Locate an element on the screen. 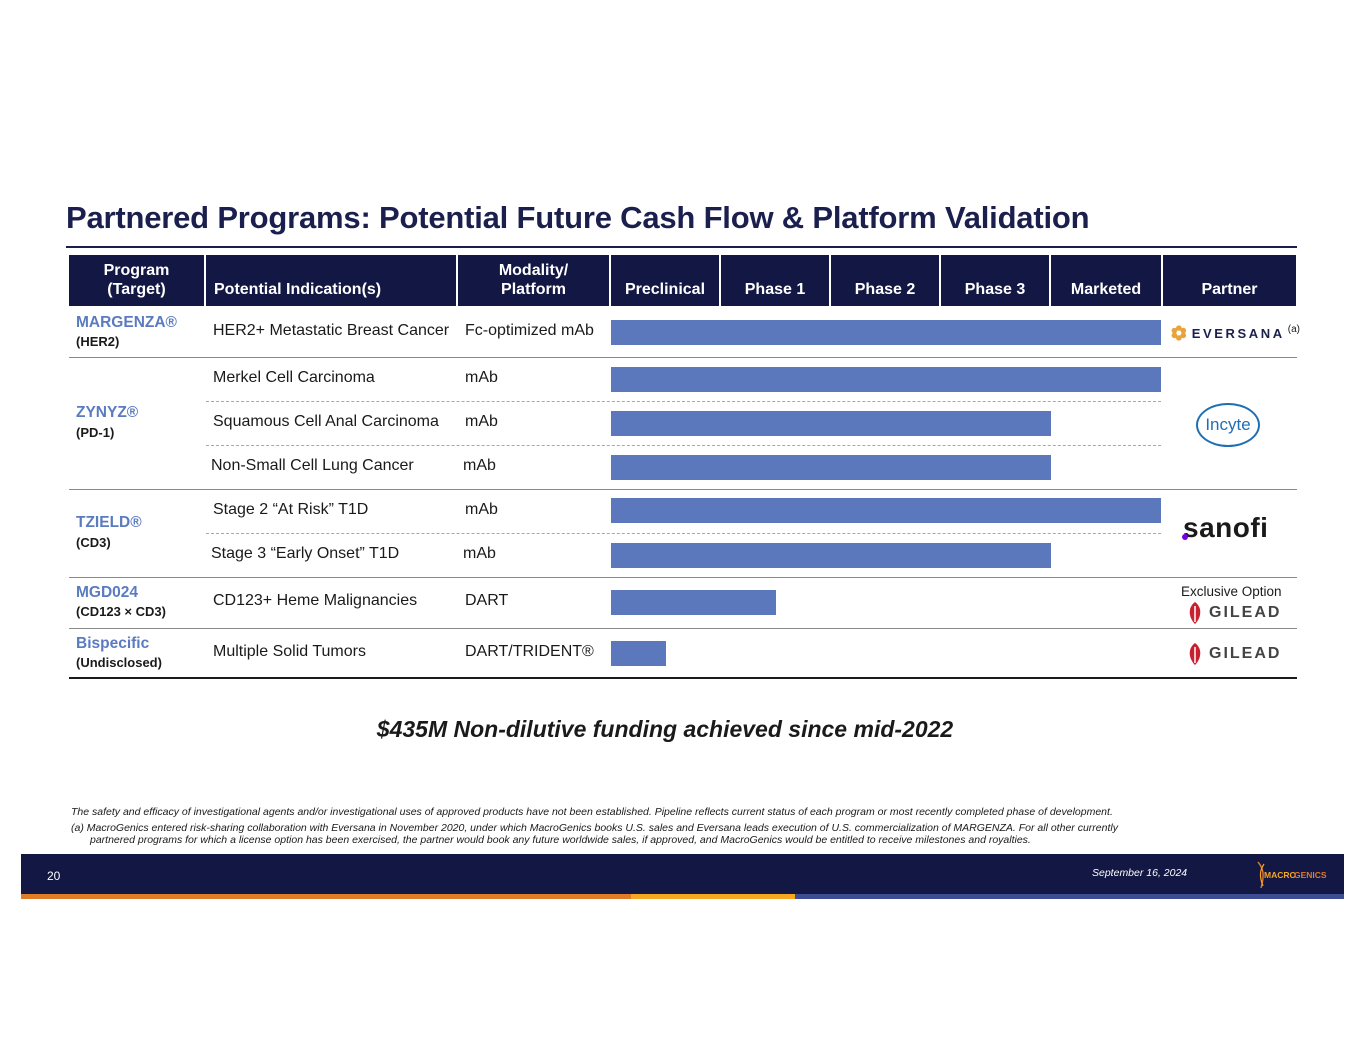 The image size is (1365, 1055). program-name-zynyz: ZYNYZ® is located at coordinates (107, 412).